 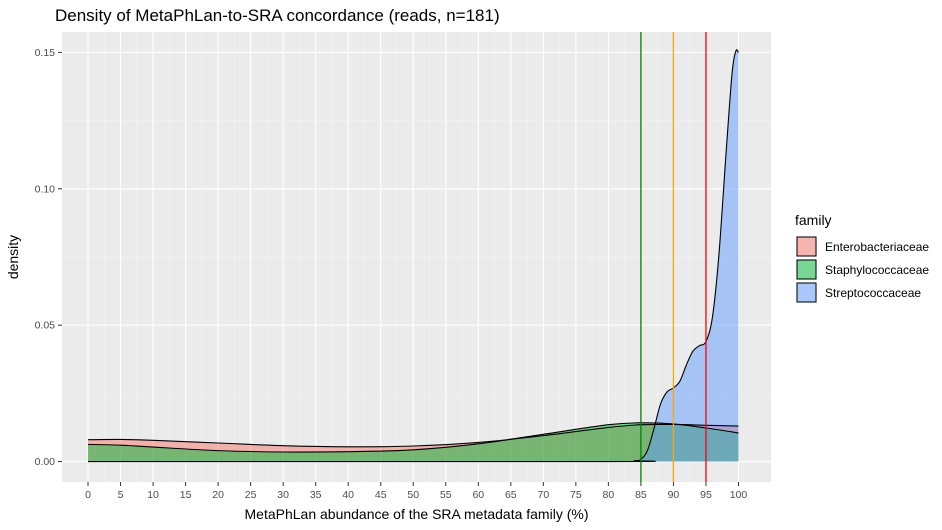 What do you see at coordinates (806, 246) in the screenshot?
I see `legend-swatch-enterobacteriaceae` at bounding box center [806, 246].